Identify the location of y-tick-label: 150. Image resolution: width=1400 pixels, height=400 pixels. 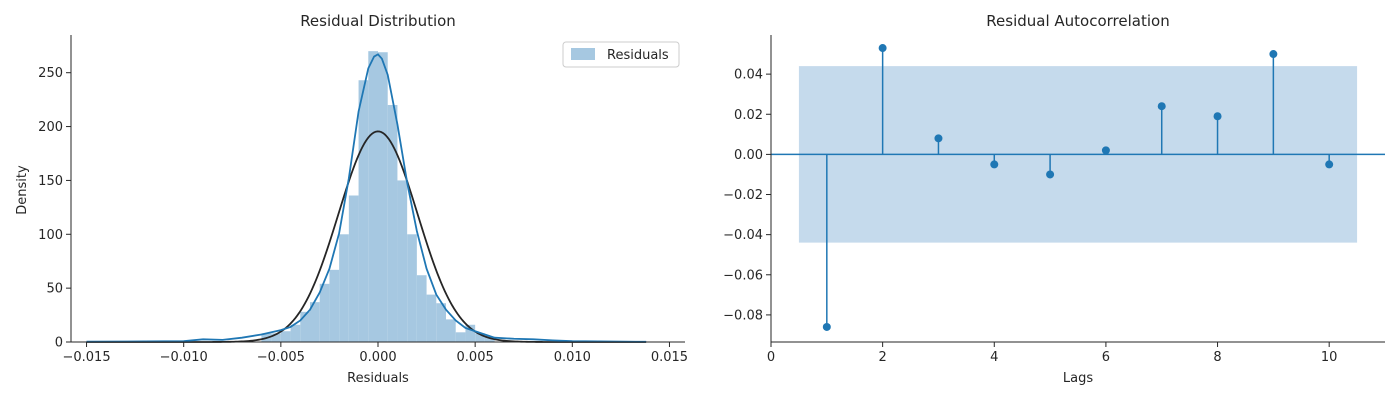
(50, 181).